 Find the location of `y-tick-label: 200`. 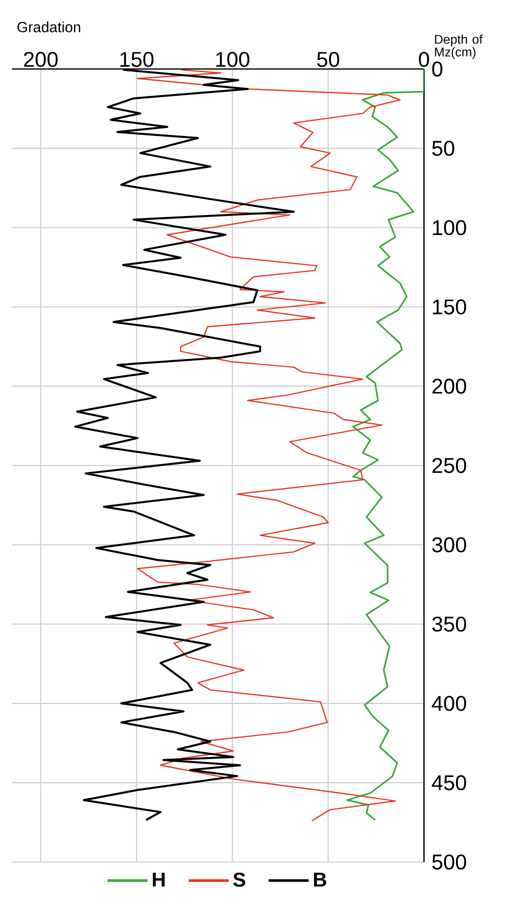

y-tick-label: 200 is located at coordinates (449, 386).